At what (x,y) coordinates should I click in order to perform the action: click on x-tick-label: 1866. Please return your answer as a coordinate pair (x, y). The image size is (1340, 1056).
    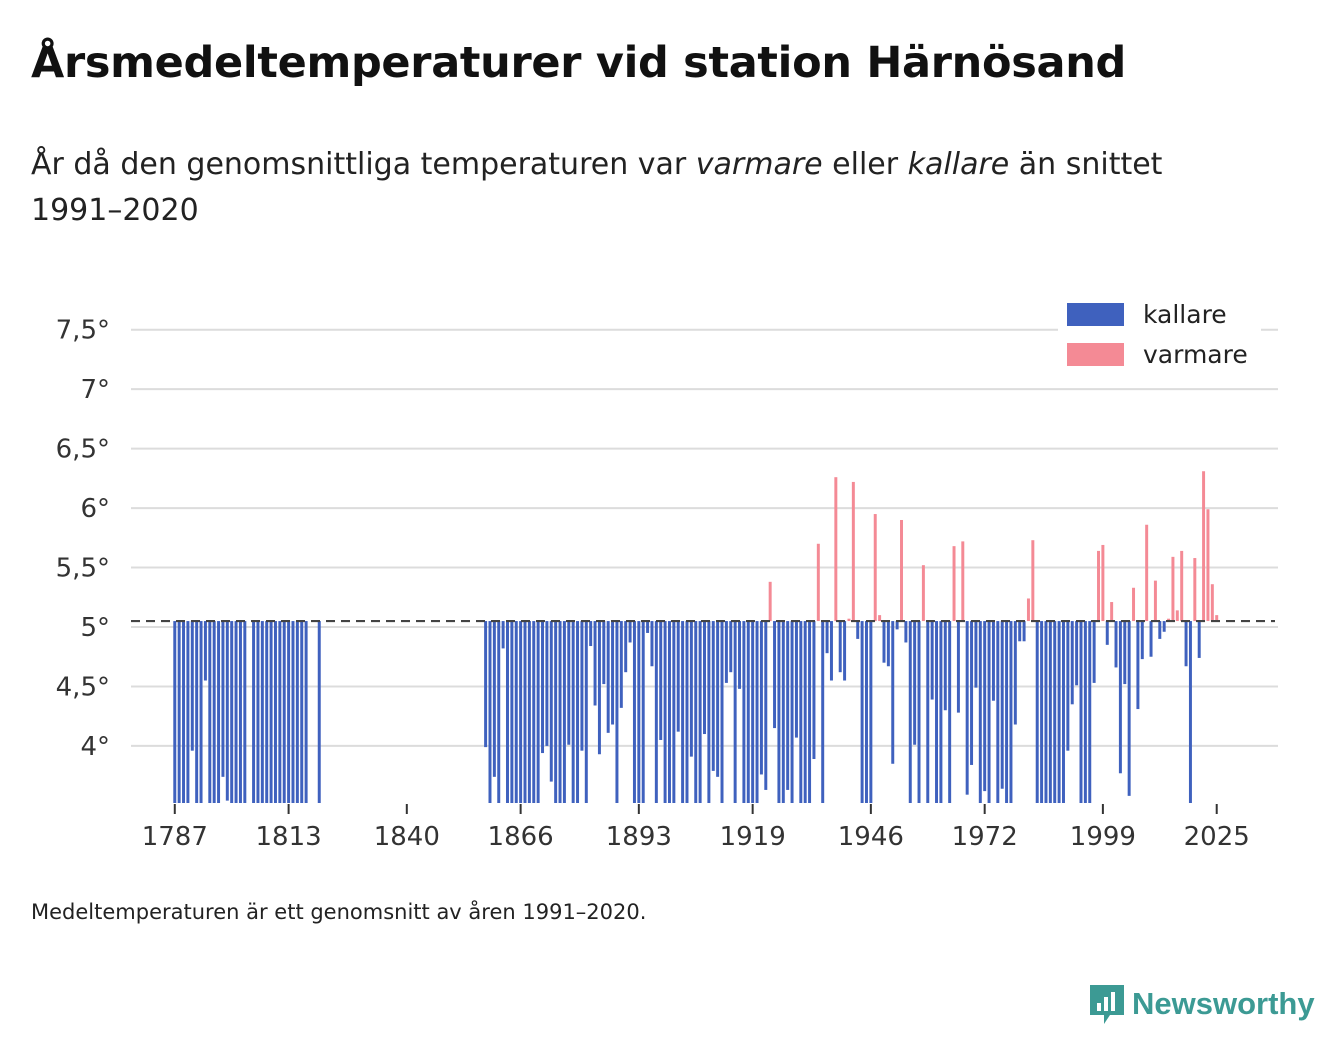
    Looking at the image, I should click on (521, 837).